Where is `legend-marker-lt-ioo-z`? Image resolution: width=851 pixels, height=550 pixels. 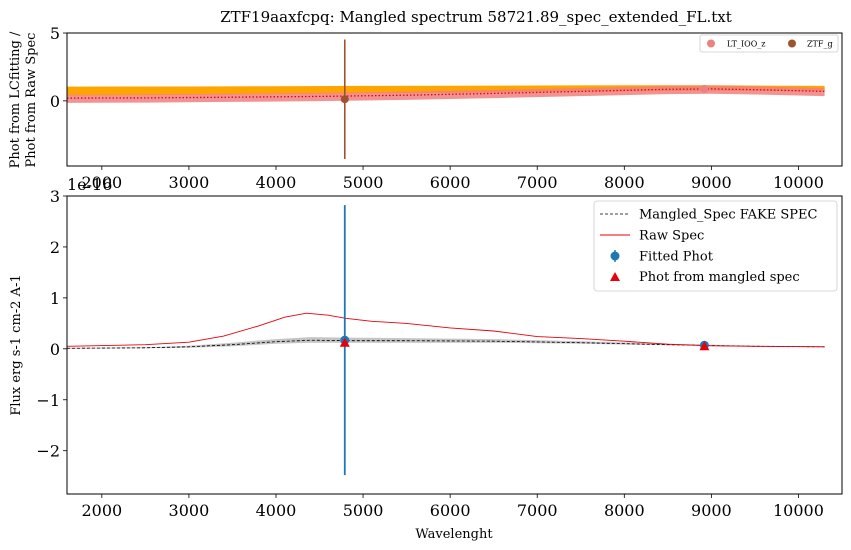 legend-marker-lt-ioo-z is located at coordinates (711, 43).